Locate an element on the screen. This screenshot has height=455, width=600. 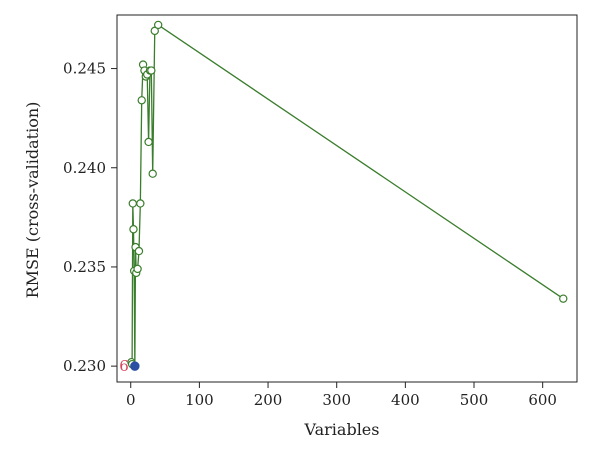
y-tick-label: 0.240 is located at coordinates (84, 168).